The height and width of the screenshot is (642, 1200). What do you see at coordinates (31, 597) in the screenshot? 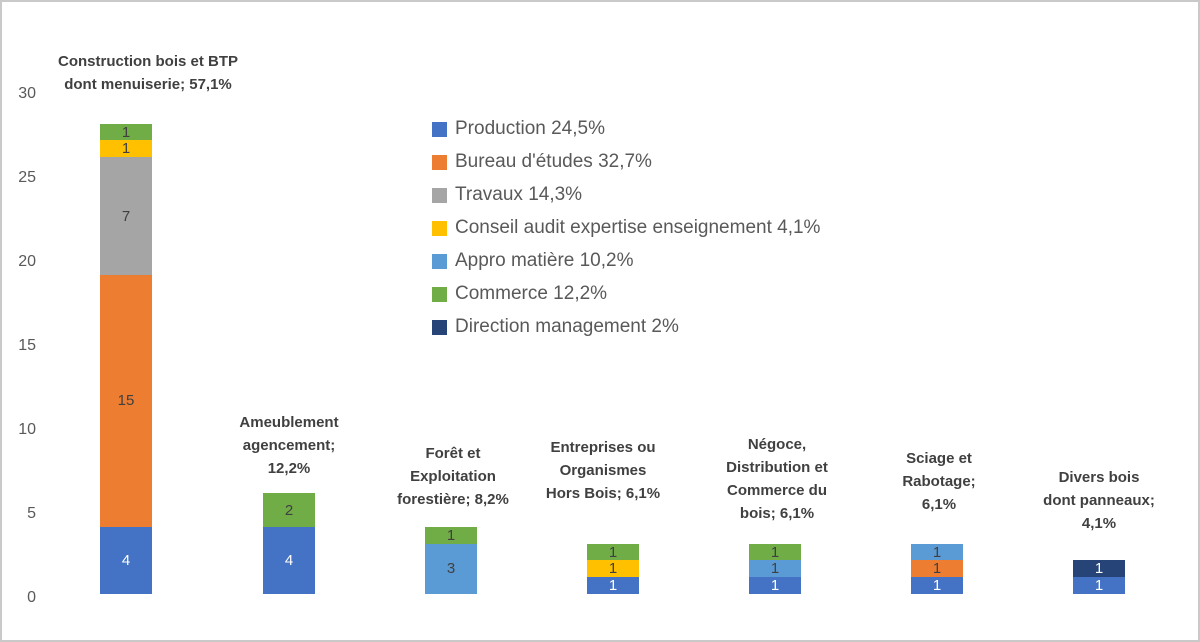
I see `y-axis-tick-label: 0` at bounding box center [31, 597].